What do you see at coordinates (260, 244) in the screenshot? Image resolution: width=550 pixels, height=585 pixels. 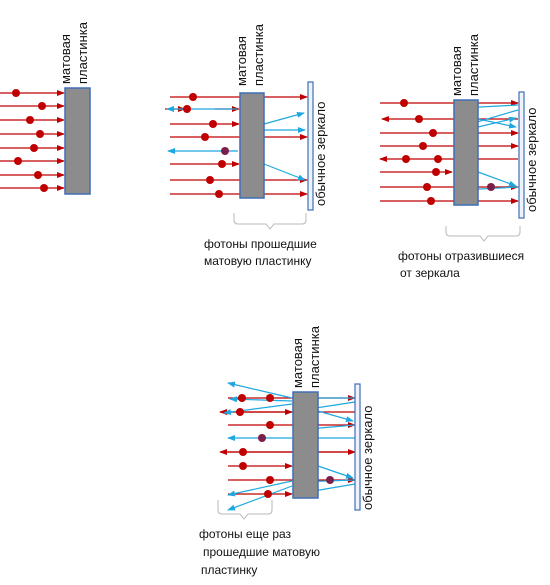 I see `caption-passed-line1: фотоны прошедшие` at bounding box center [260, 244].